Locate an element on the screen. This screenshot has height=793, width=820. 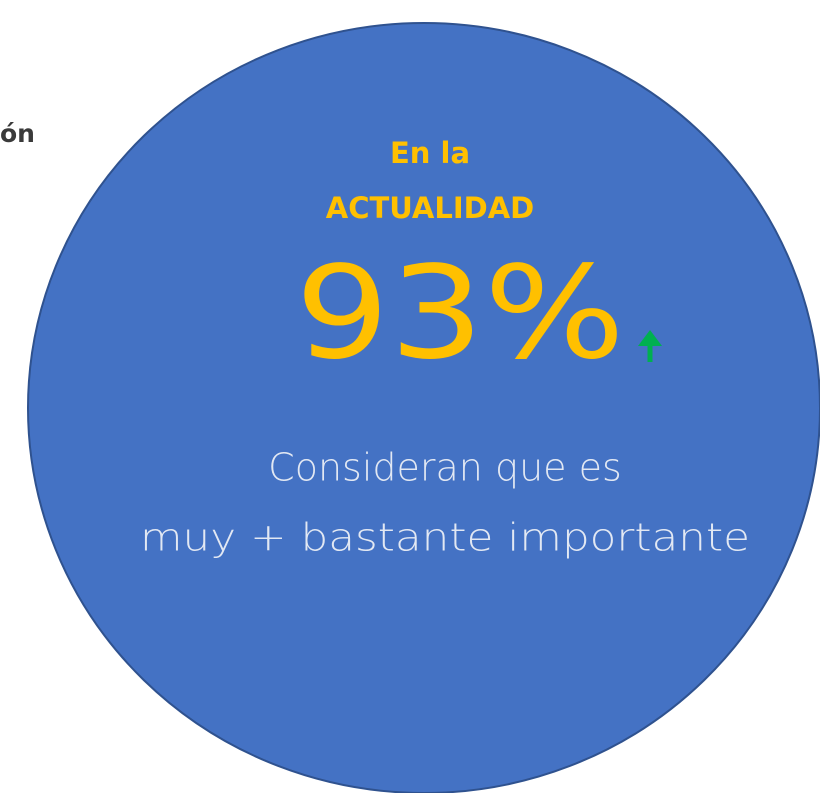
up-arrow is located at coordinates (650, 346).